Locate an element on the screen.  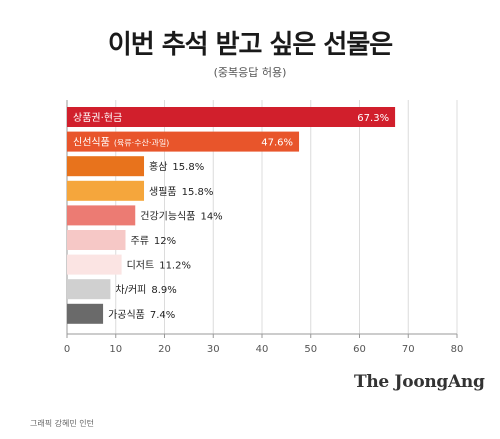
bar-category-label: 상품권·현금 is located at coordinates (97, 118).